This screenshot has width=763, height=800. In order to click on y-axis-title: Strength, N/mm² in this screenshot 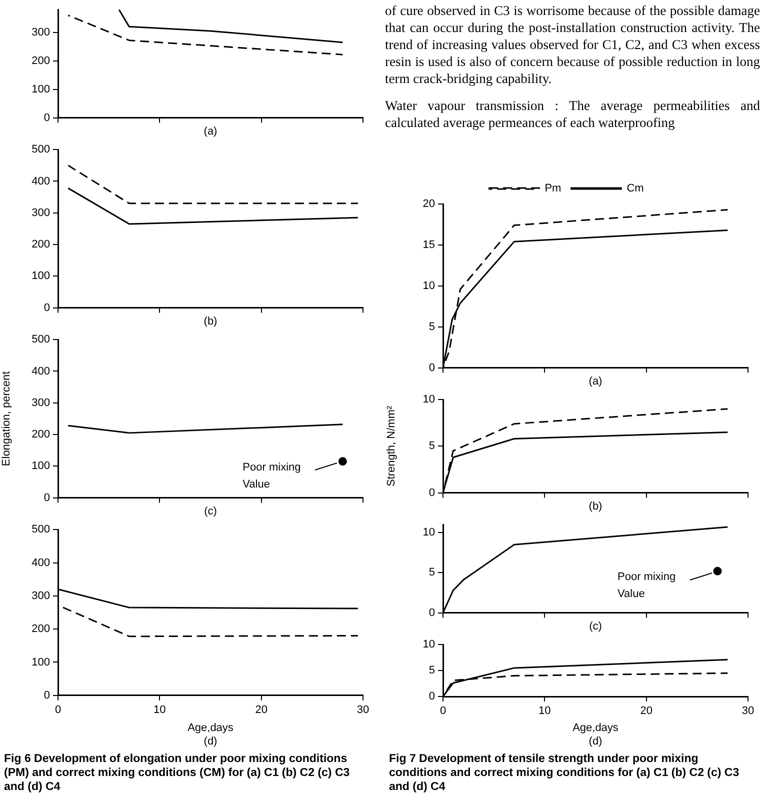, I will do `click(392, 446)`.